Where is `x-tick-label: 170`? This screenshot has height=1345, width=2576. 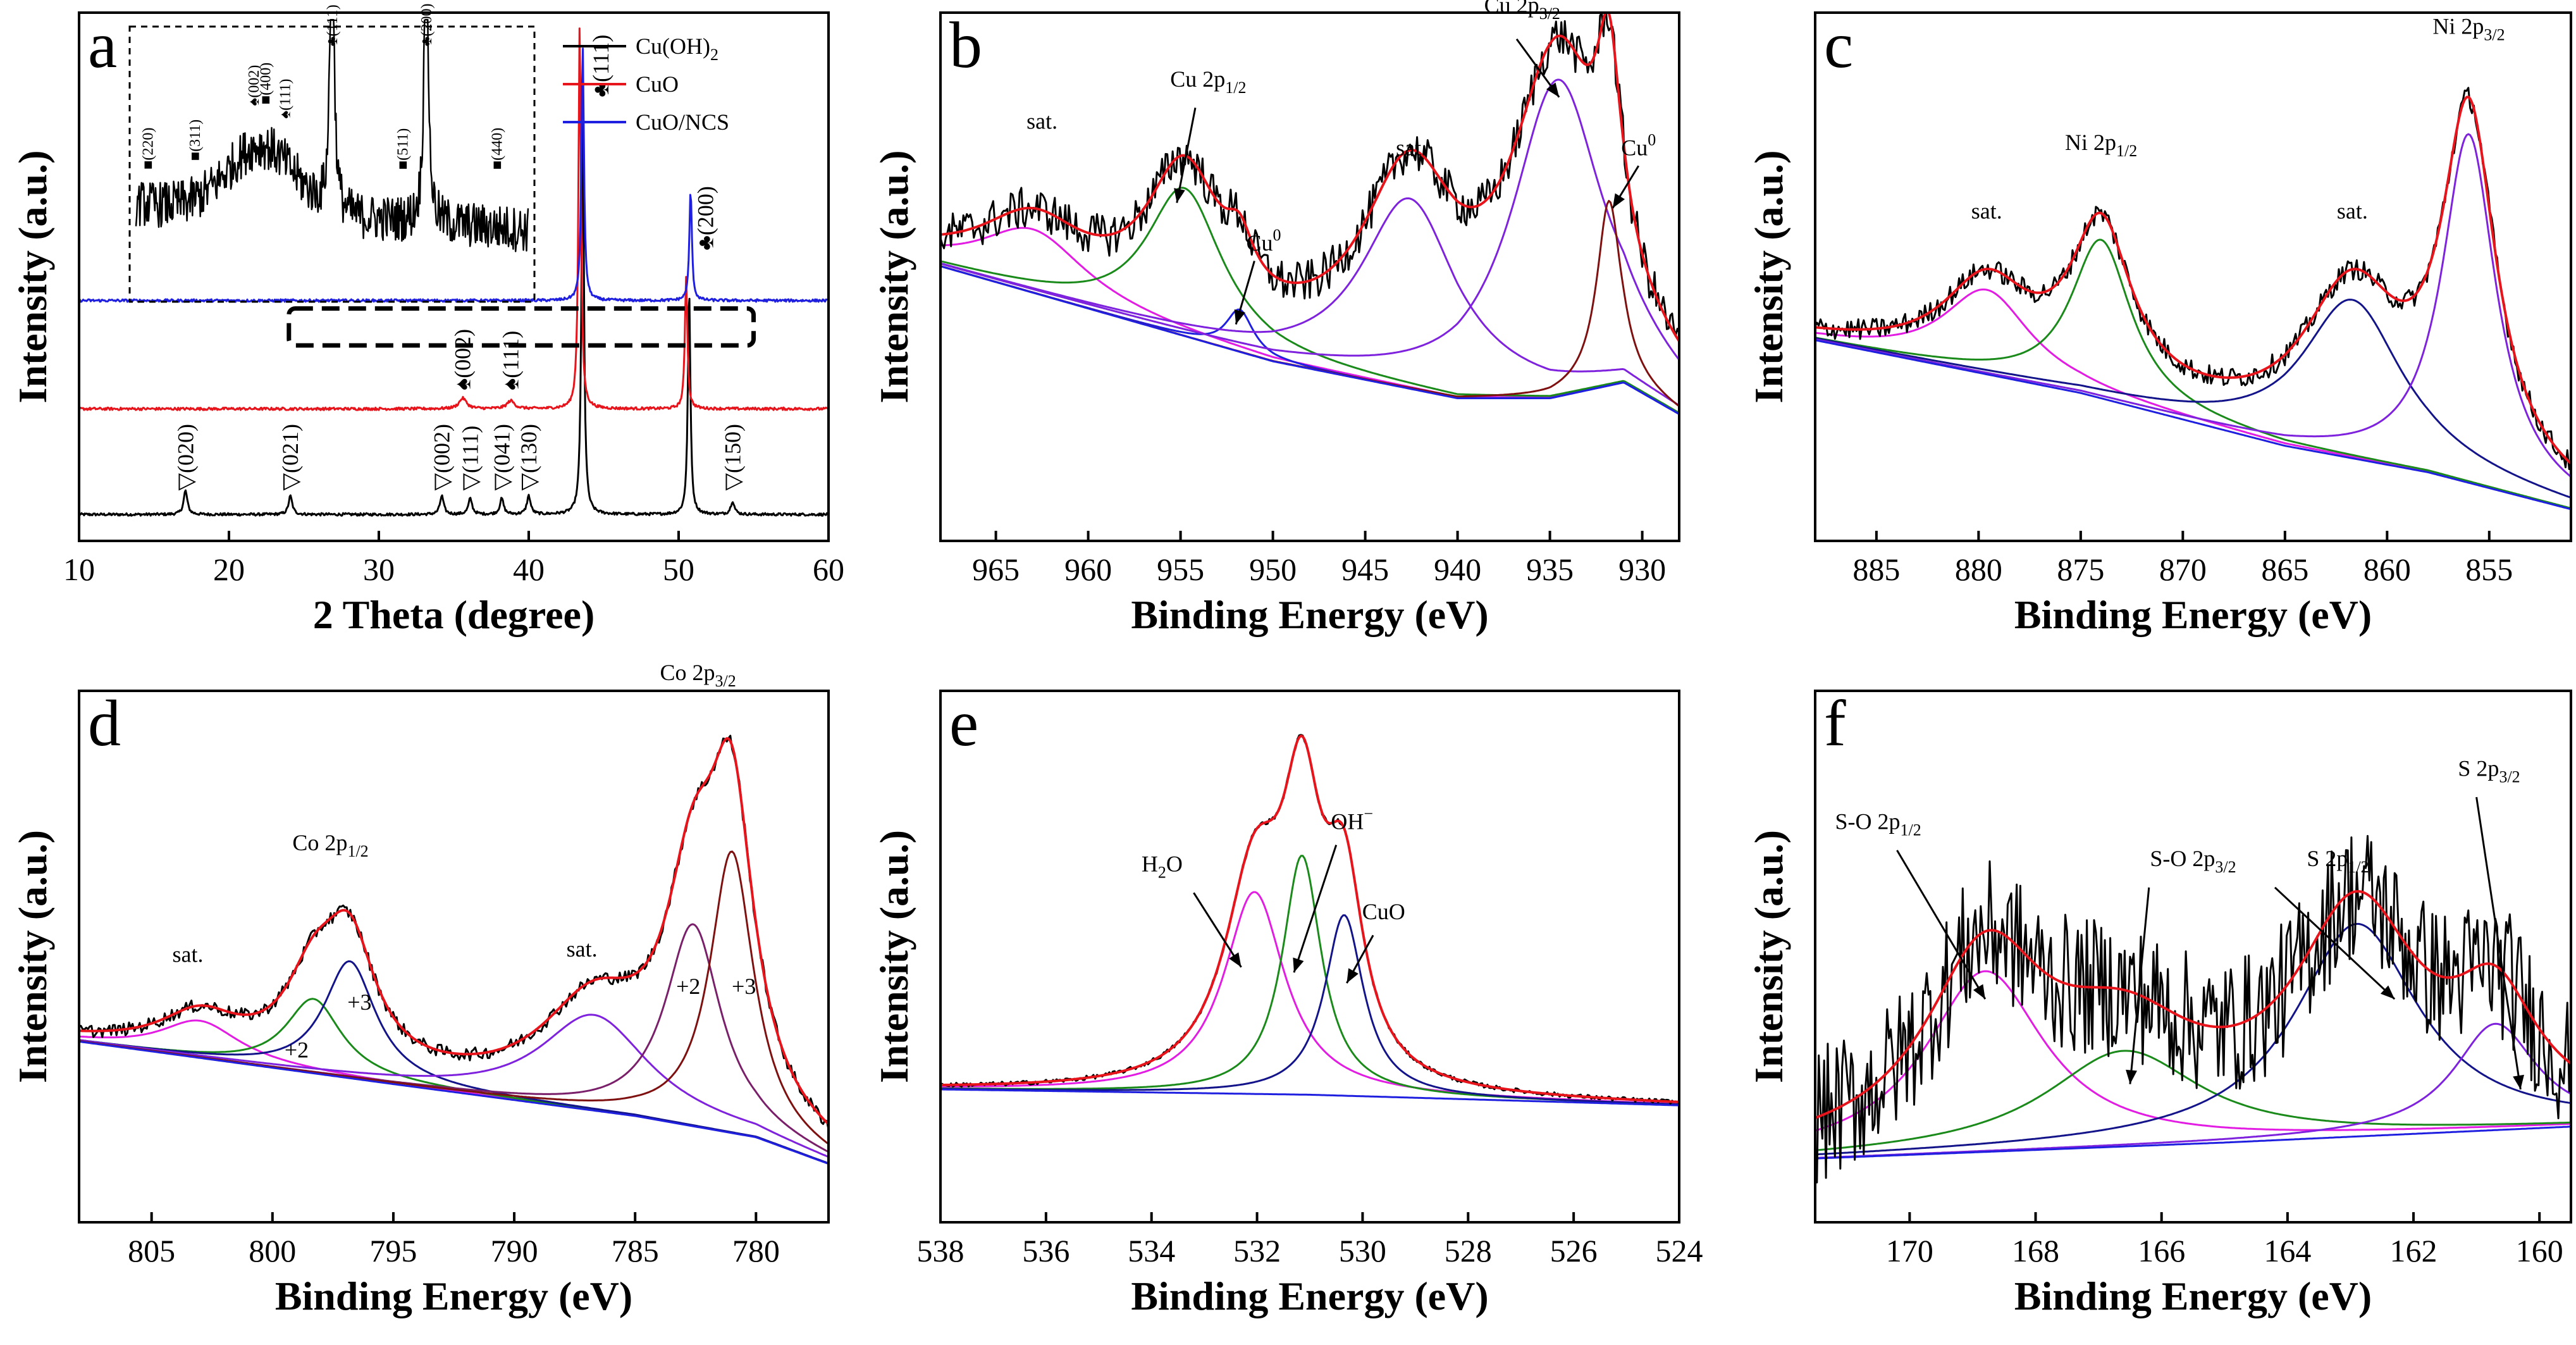
x-tick-label: 170 is located at coordinates (1909, 1250).